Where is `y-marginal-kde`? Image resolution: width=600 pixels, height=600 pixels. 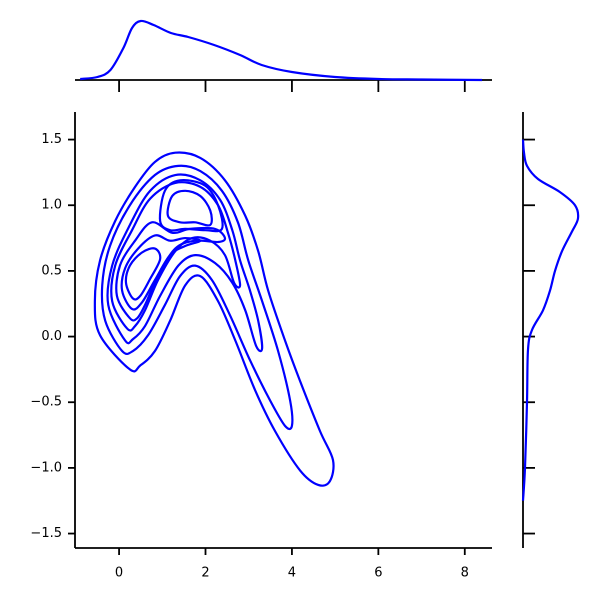
y-marginal-kde is located at coordinates (550, 320).